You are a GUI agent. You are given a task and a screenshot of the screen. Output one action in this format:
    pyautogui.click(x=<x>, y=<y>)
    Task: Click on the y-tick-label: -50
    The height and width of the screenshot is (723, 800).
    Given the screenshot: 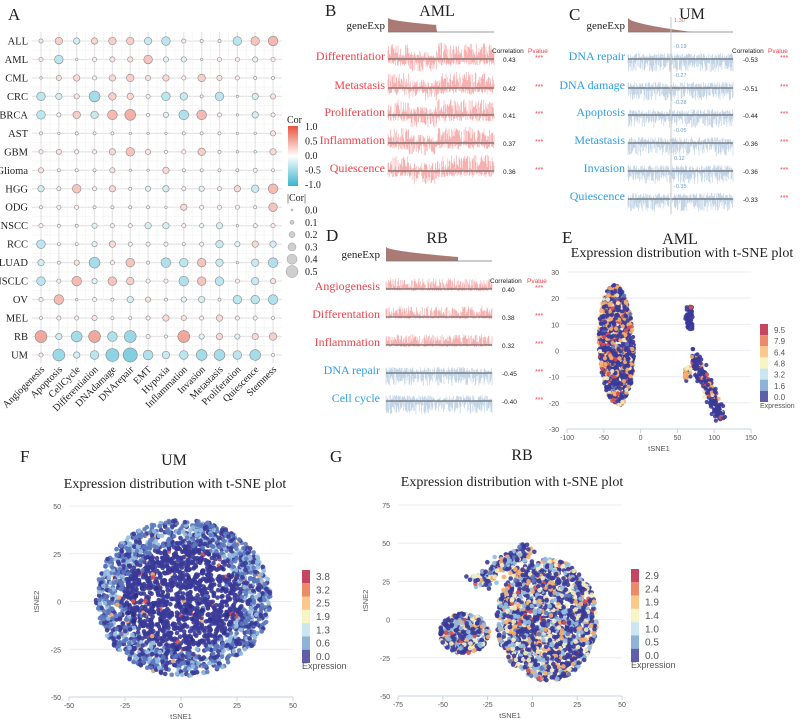 What is the action you would take?
    pyautogui.click(x=385, y=697)
    